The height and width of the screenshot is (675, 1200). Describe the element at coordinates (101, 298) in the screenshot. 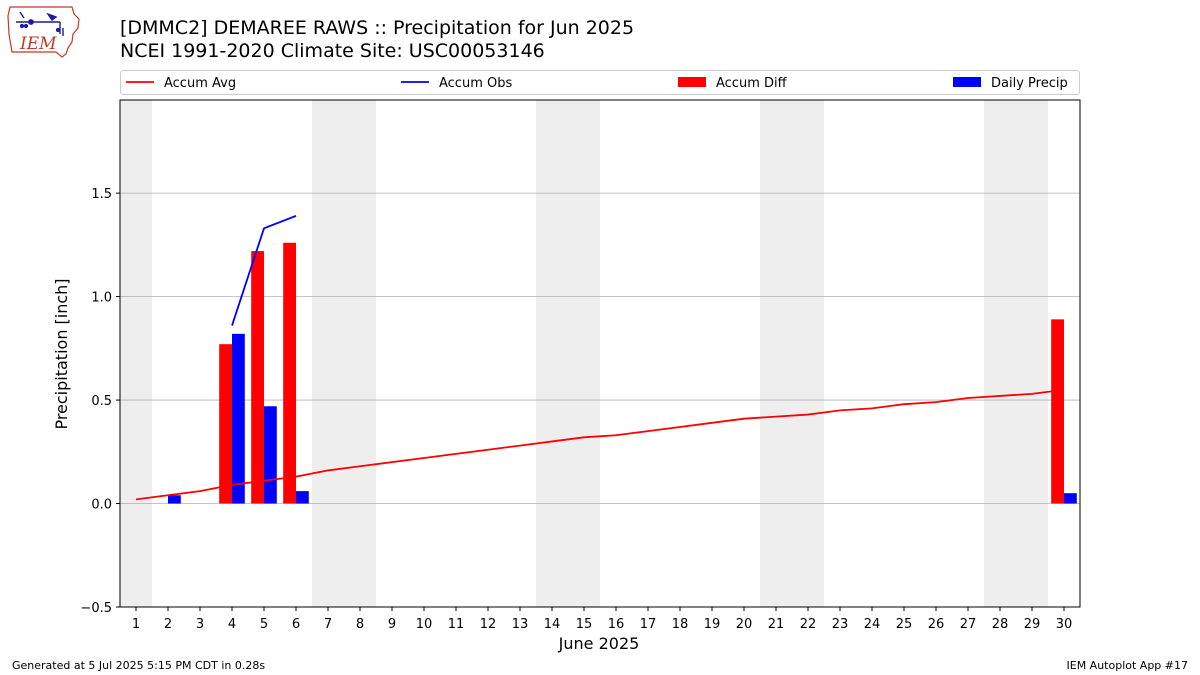

I see `y-tick-label: 1.0` at that location.